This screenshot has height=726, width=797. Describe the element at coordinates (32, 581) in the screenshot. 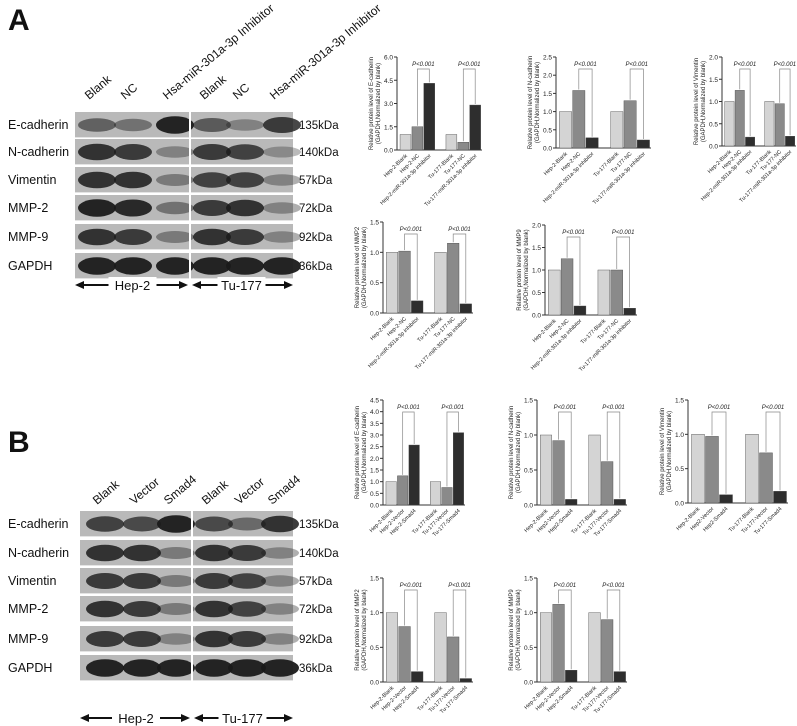

I see `protein-label: Vimentin` at that location.